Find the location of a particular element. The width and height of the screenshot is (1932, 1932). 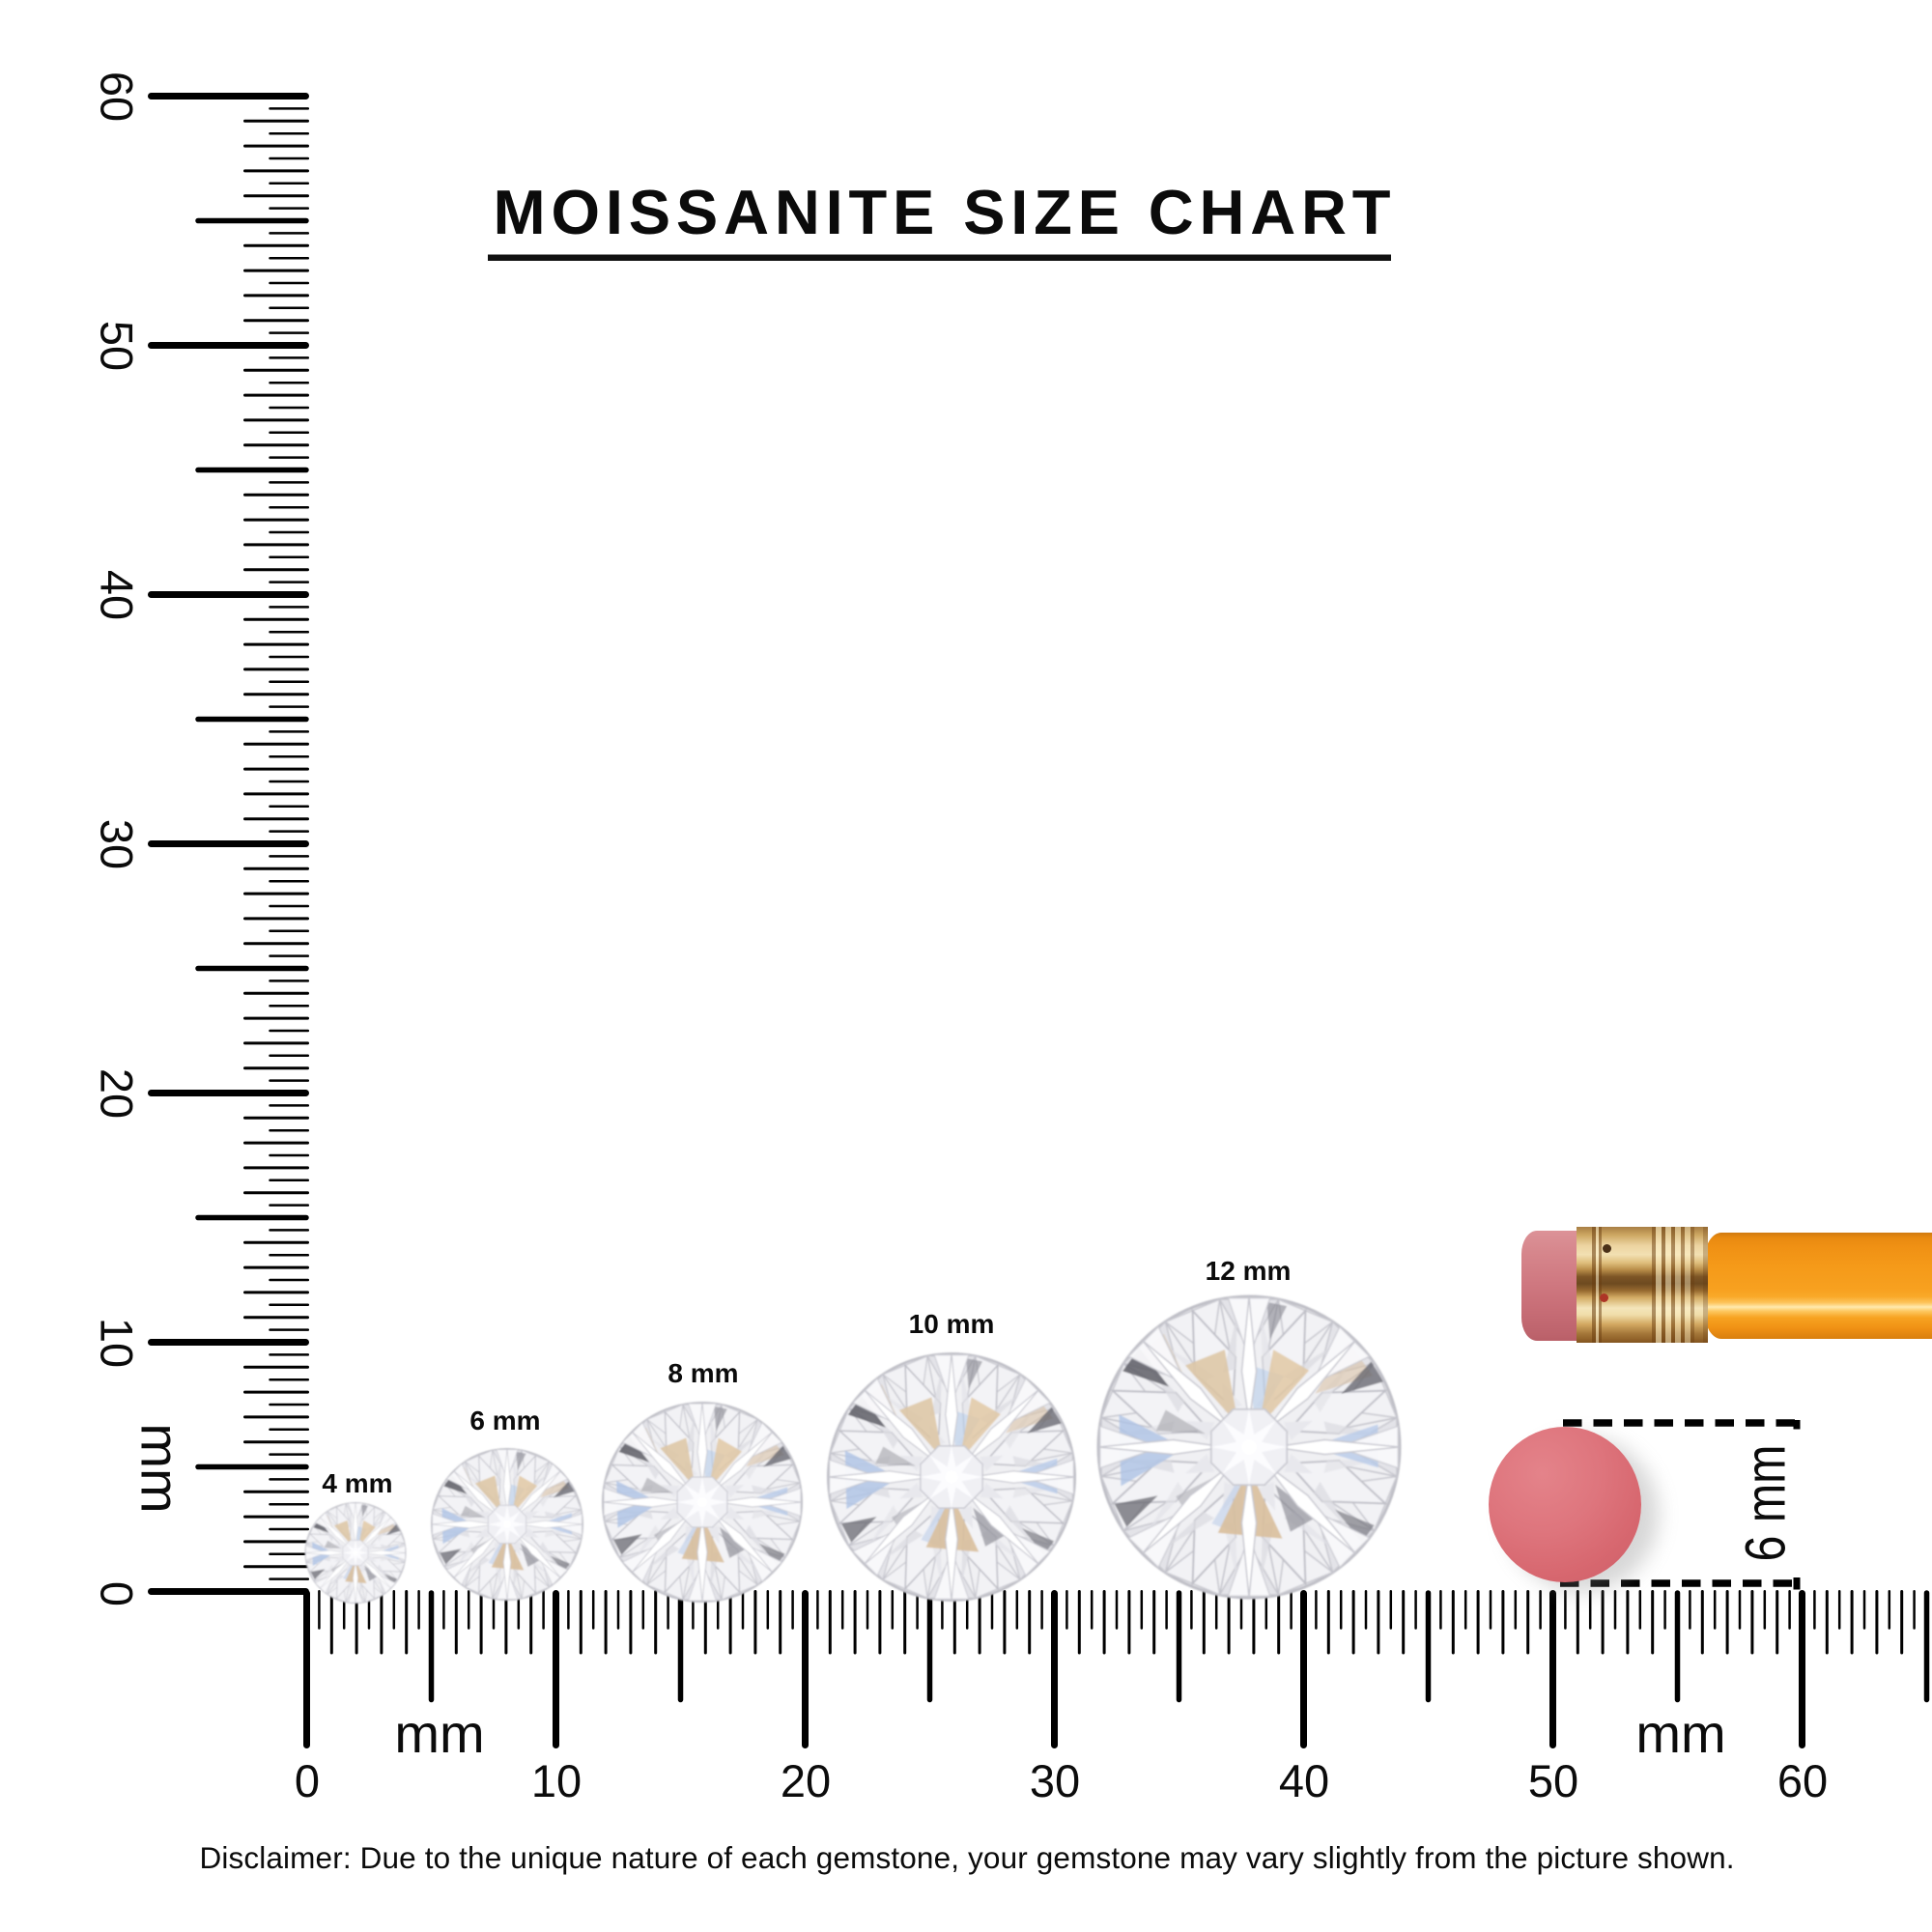

svg-text: MOISSANITE SIZE CHART is located at coordinates (942, 212).